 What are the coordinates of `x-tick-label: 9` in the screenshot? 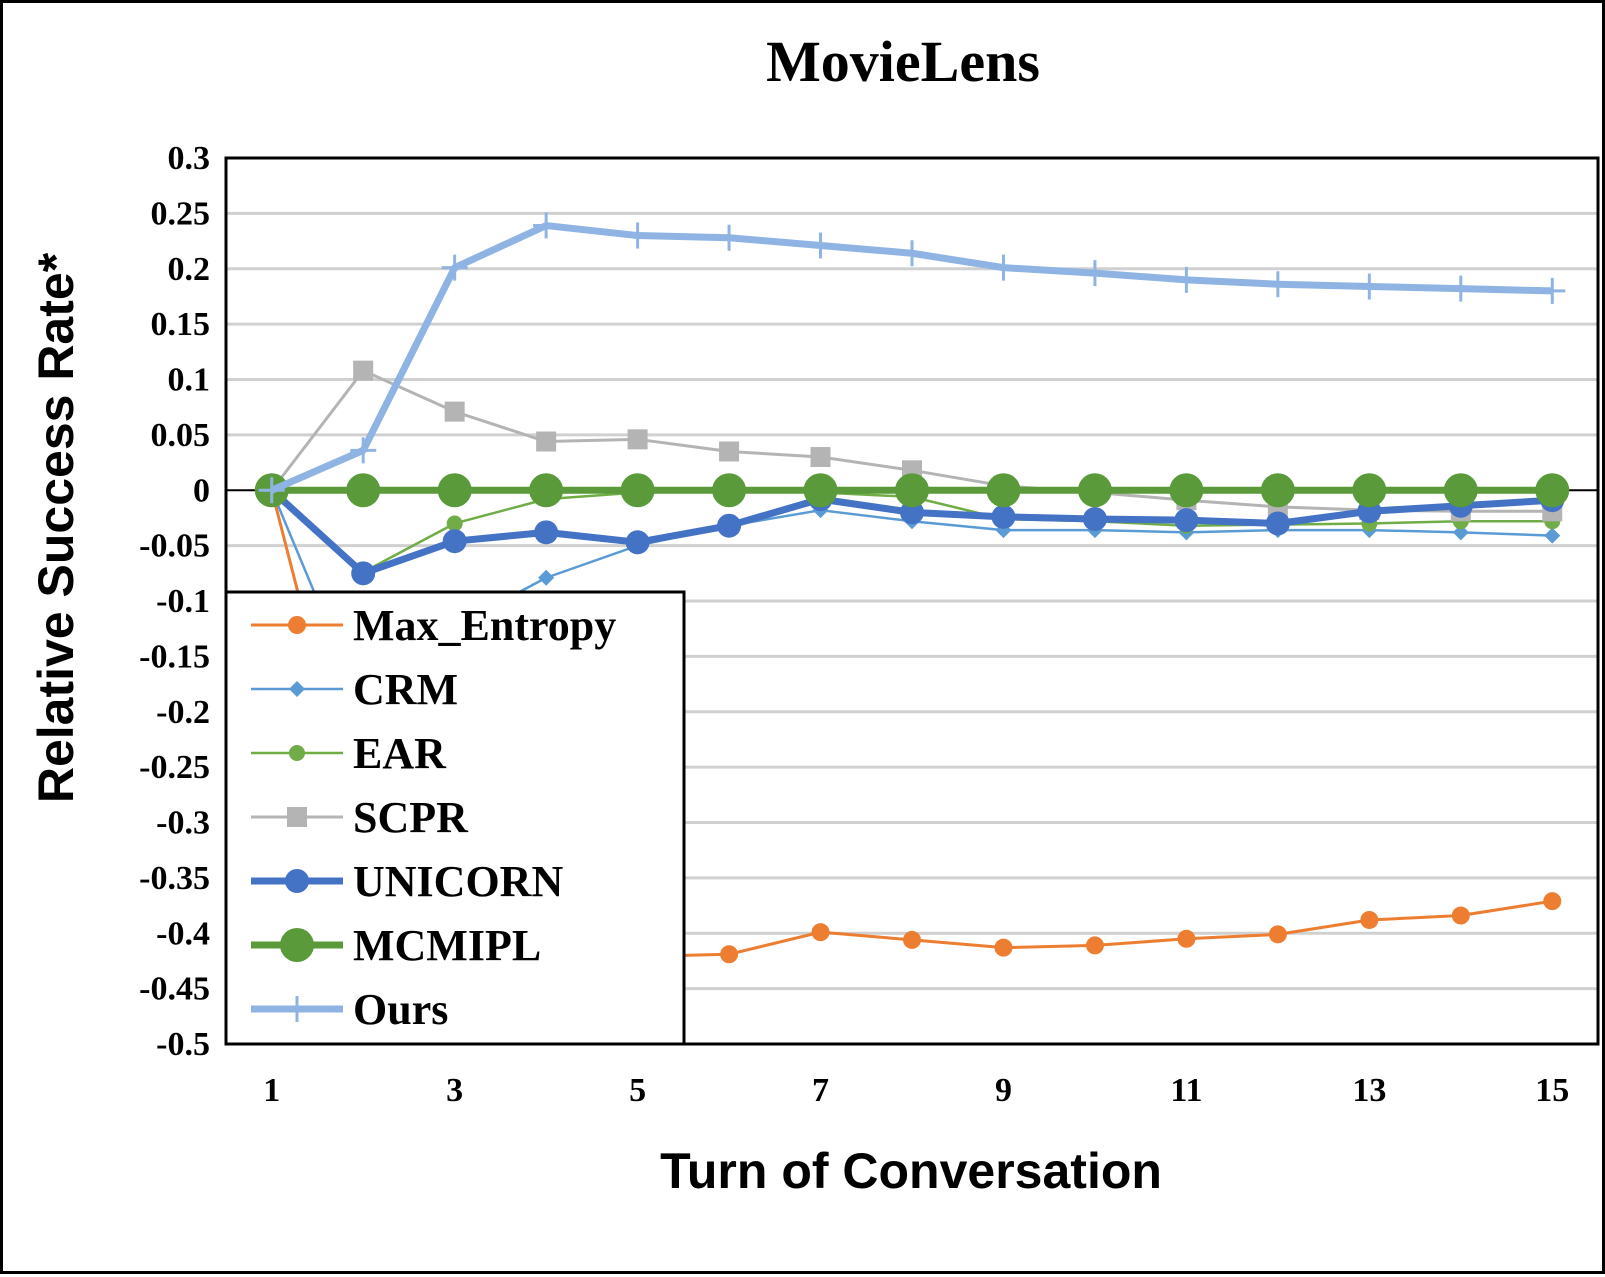 It's located at (1003, 1090).